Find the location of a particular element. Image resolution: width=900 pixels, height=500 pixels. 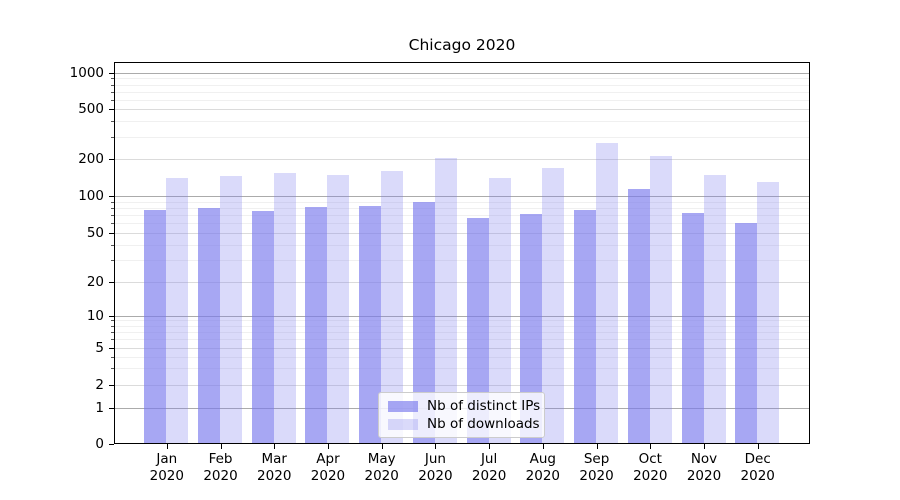

y-tick-label: 1000 is located at coordinates (86, 73).